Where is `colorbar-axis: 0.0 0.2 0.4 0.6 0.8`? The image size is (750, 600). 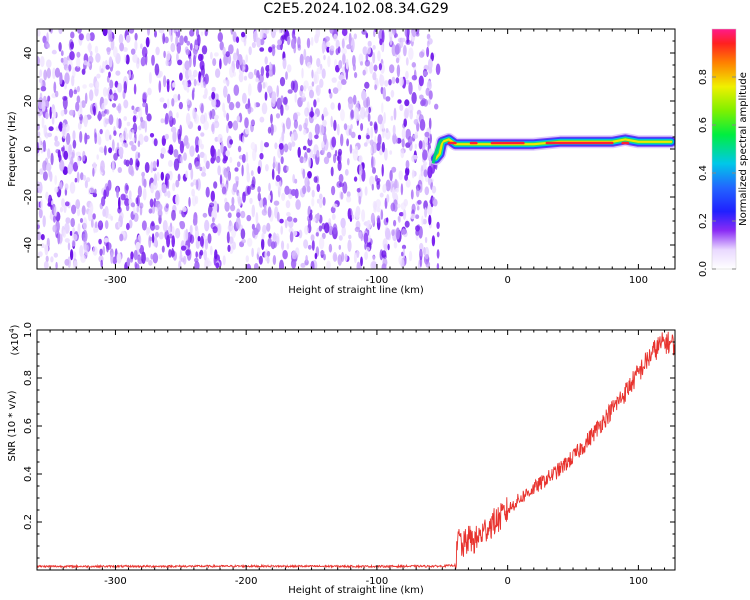
colorbar-axis: 0.0 0.2 0.4 0.6 0.8 is located at coordinates (717, 173).